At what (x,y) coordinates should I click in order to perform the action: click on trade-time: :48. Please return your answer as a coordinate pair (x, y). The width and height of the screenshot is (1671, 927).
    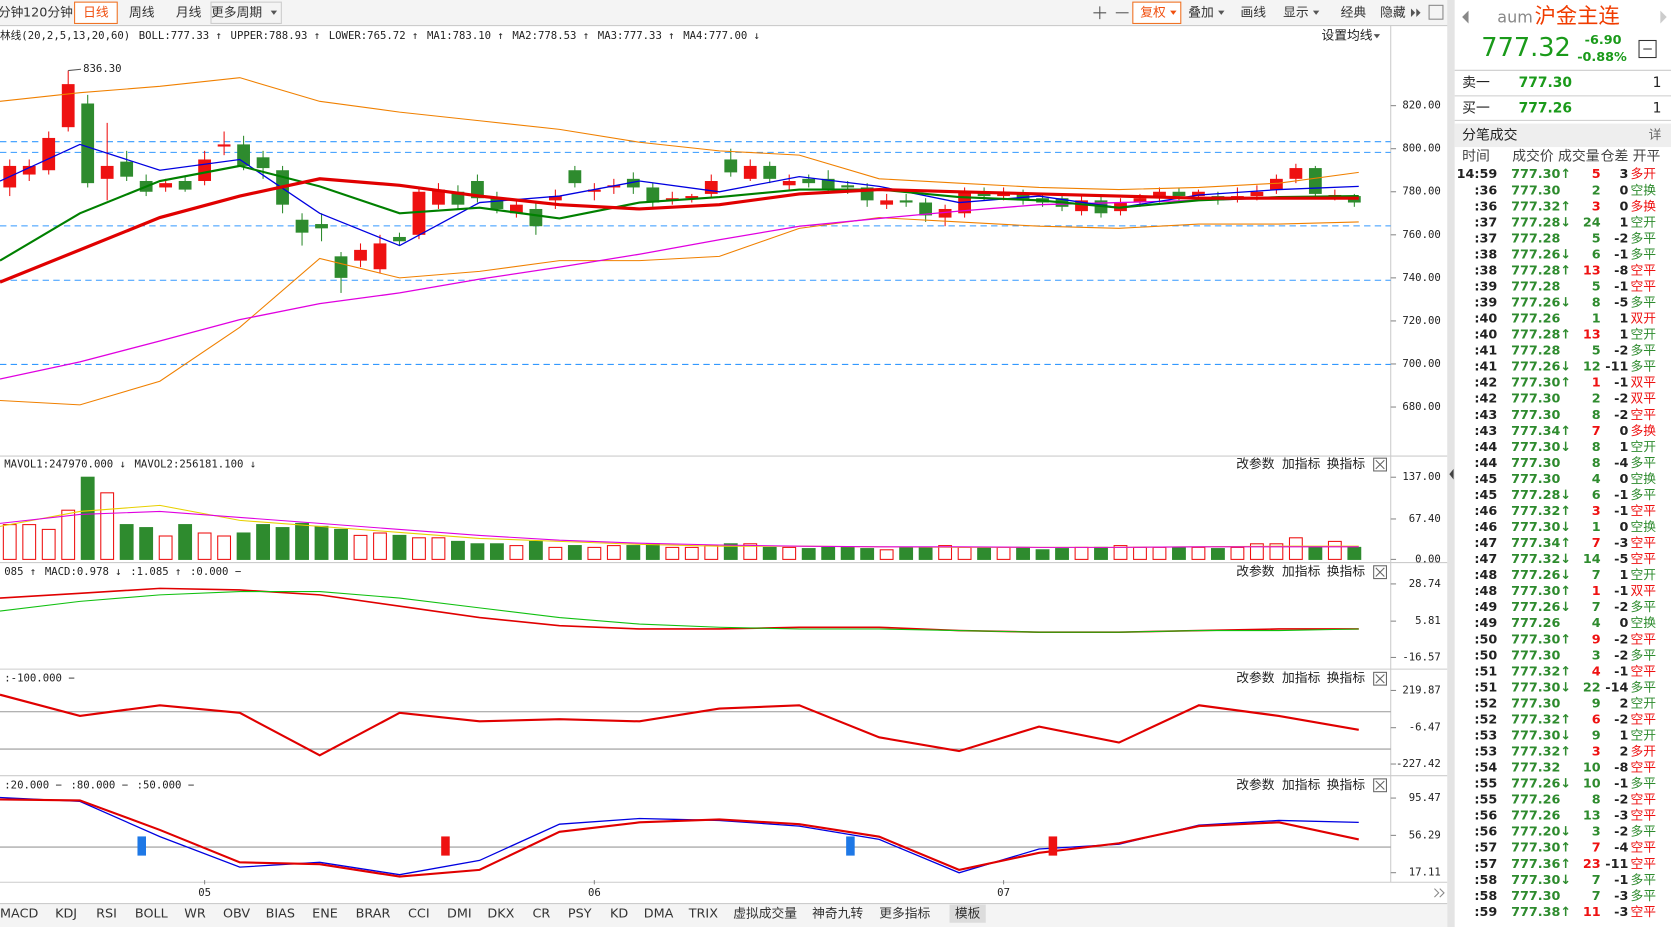
    Looking at the image, I should click on (1485, 591).